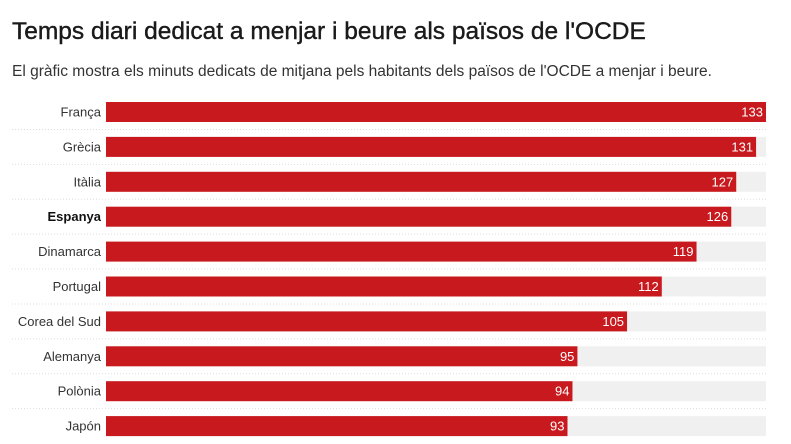  Describe the element at coordinates (557, 426) in the screenshot. I see `data-label: 93` at that location.